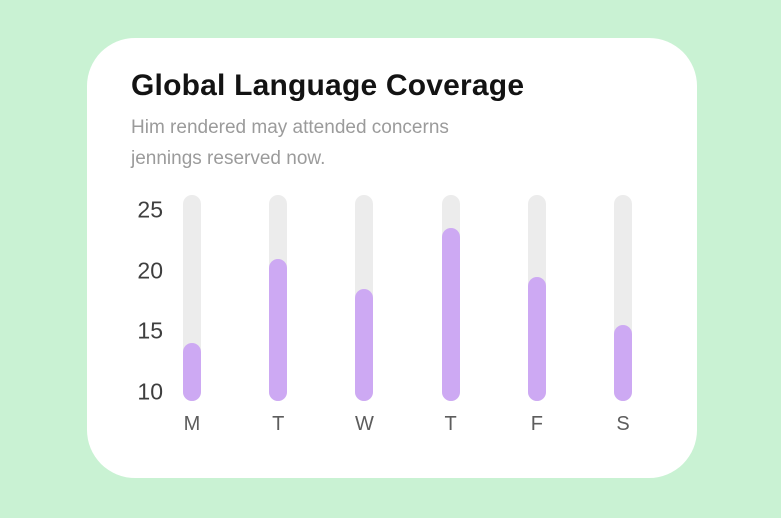 The image size is (781, 518). I want to click on y-axis-tick-20: 20, so click(150, 270).